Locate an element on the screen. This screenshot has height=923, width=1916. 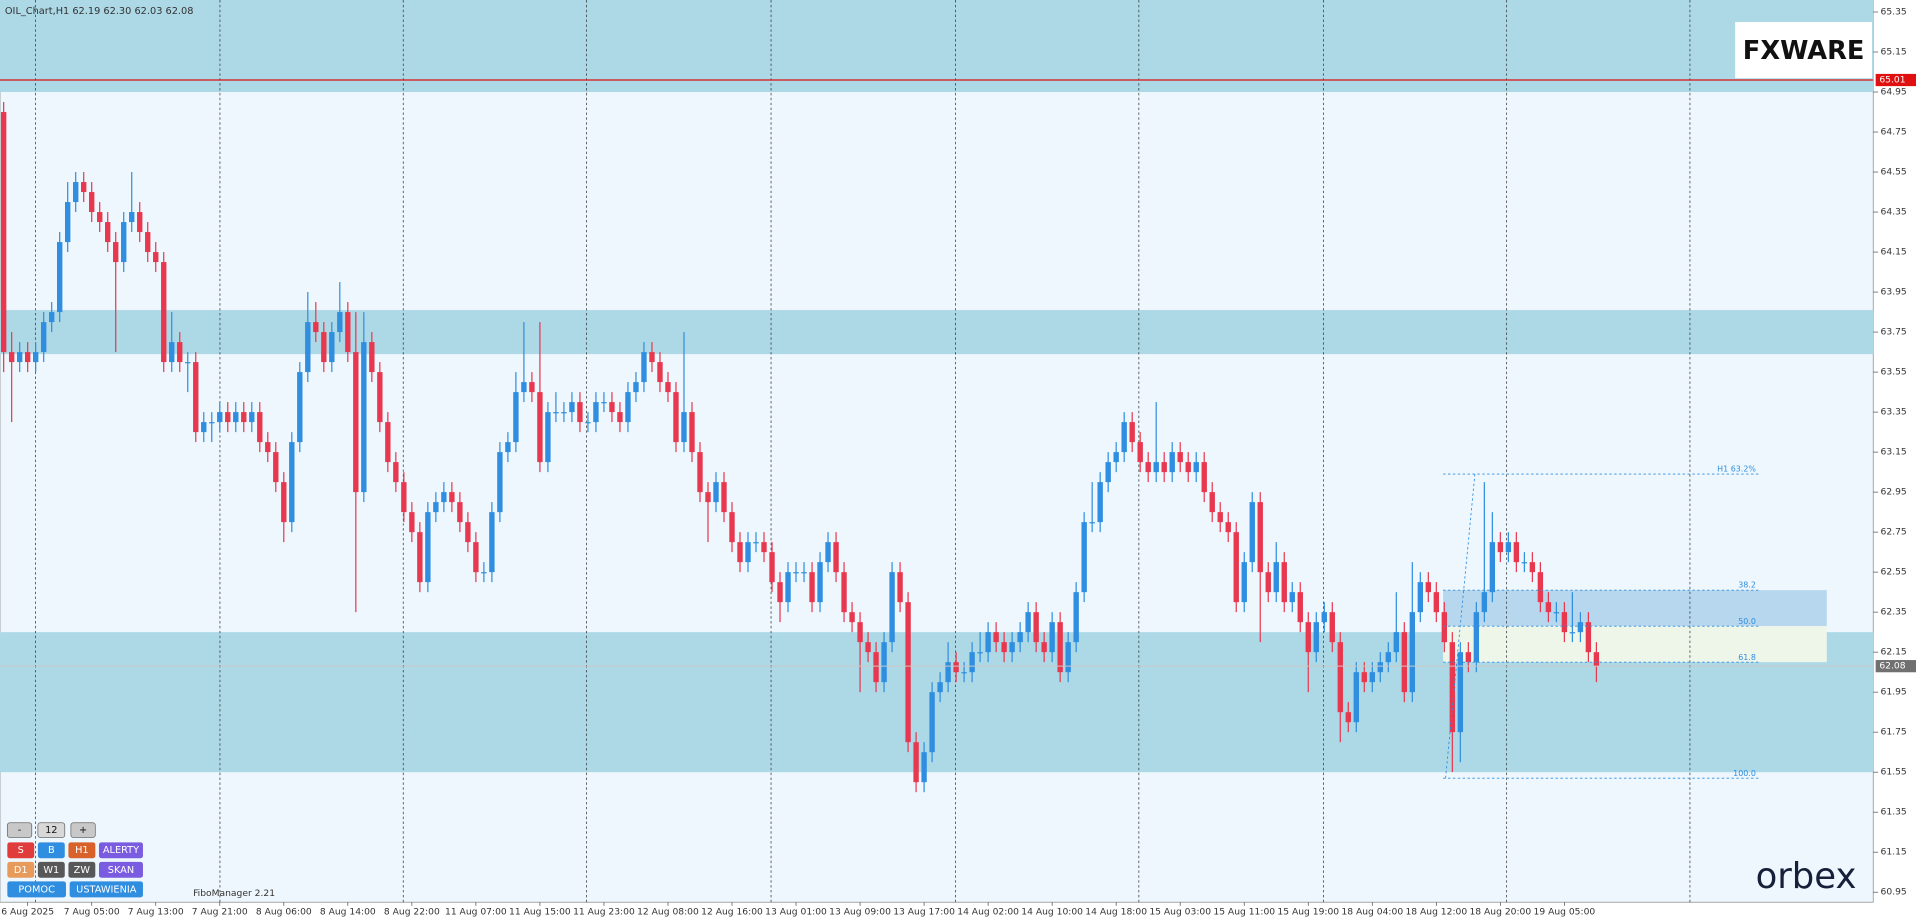
zoom-button-label: 12 is located at coordinates (51, 830).